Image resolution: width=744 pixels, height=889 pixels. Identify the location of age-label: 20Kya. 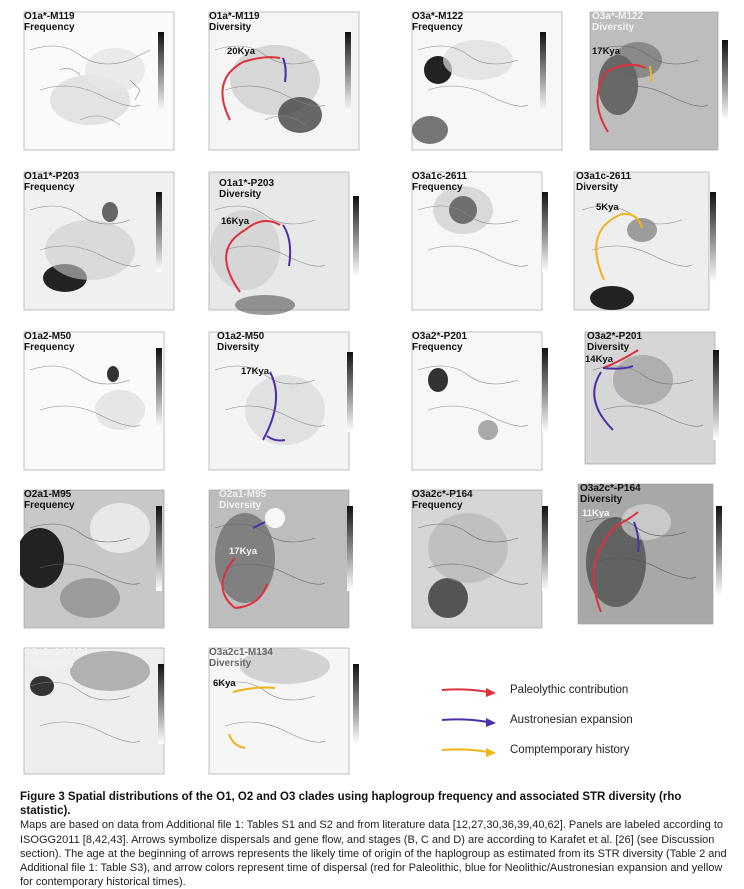
(241, 51).